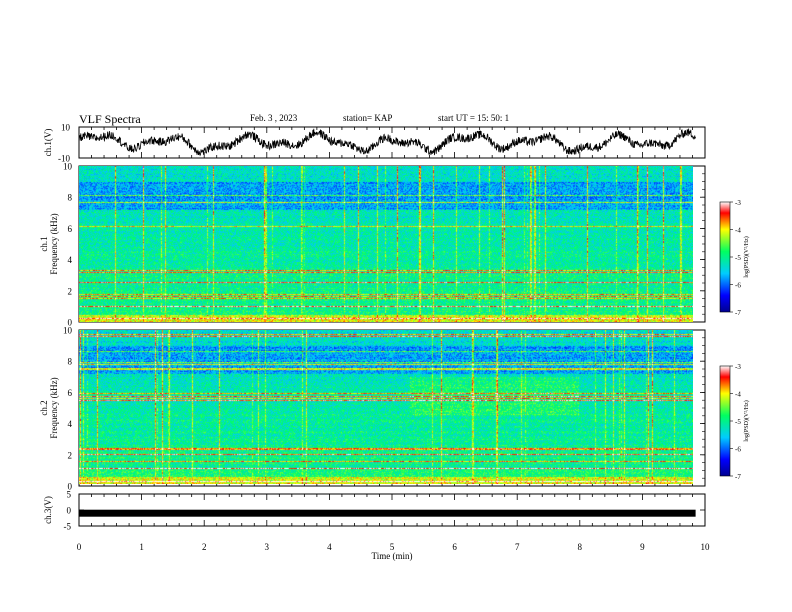 The image size is (792, 612). Describe the element at coordinates (517, 547) in the screenshot. I see `x-tick-label: 7` at that location.